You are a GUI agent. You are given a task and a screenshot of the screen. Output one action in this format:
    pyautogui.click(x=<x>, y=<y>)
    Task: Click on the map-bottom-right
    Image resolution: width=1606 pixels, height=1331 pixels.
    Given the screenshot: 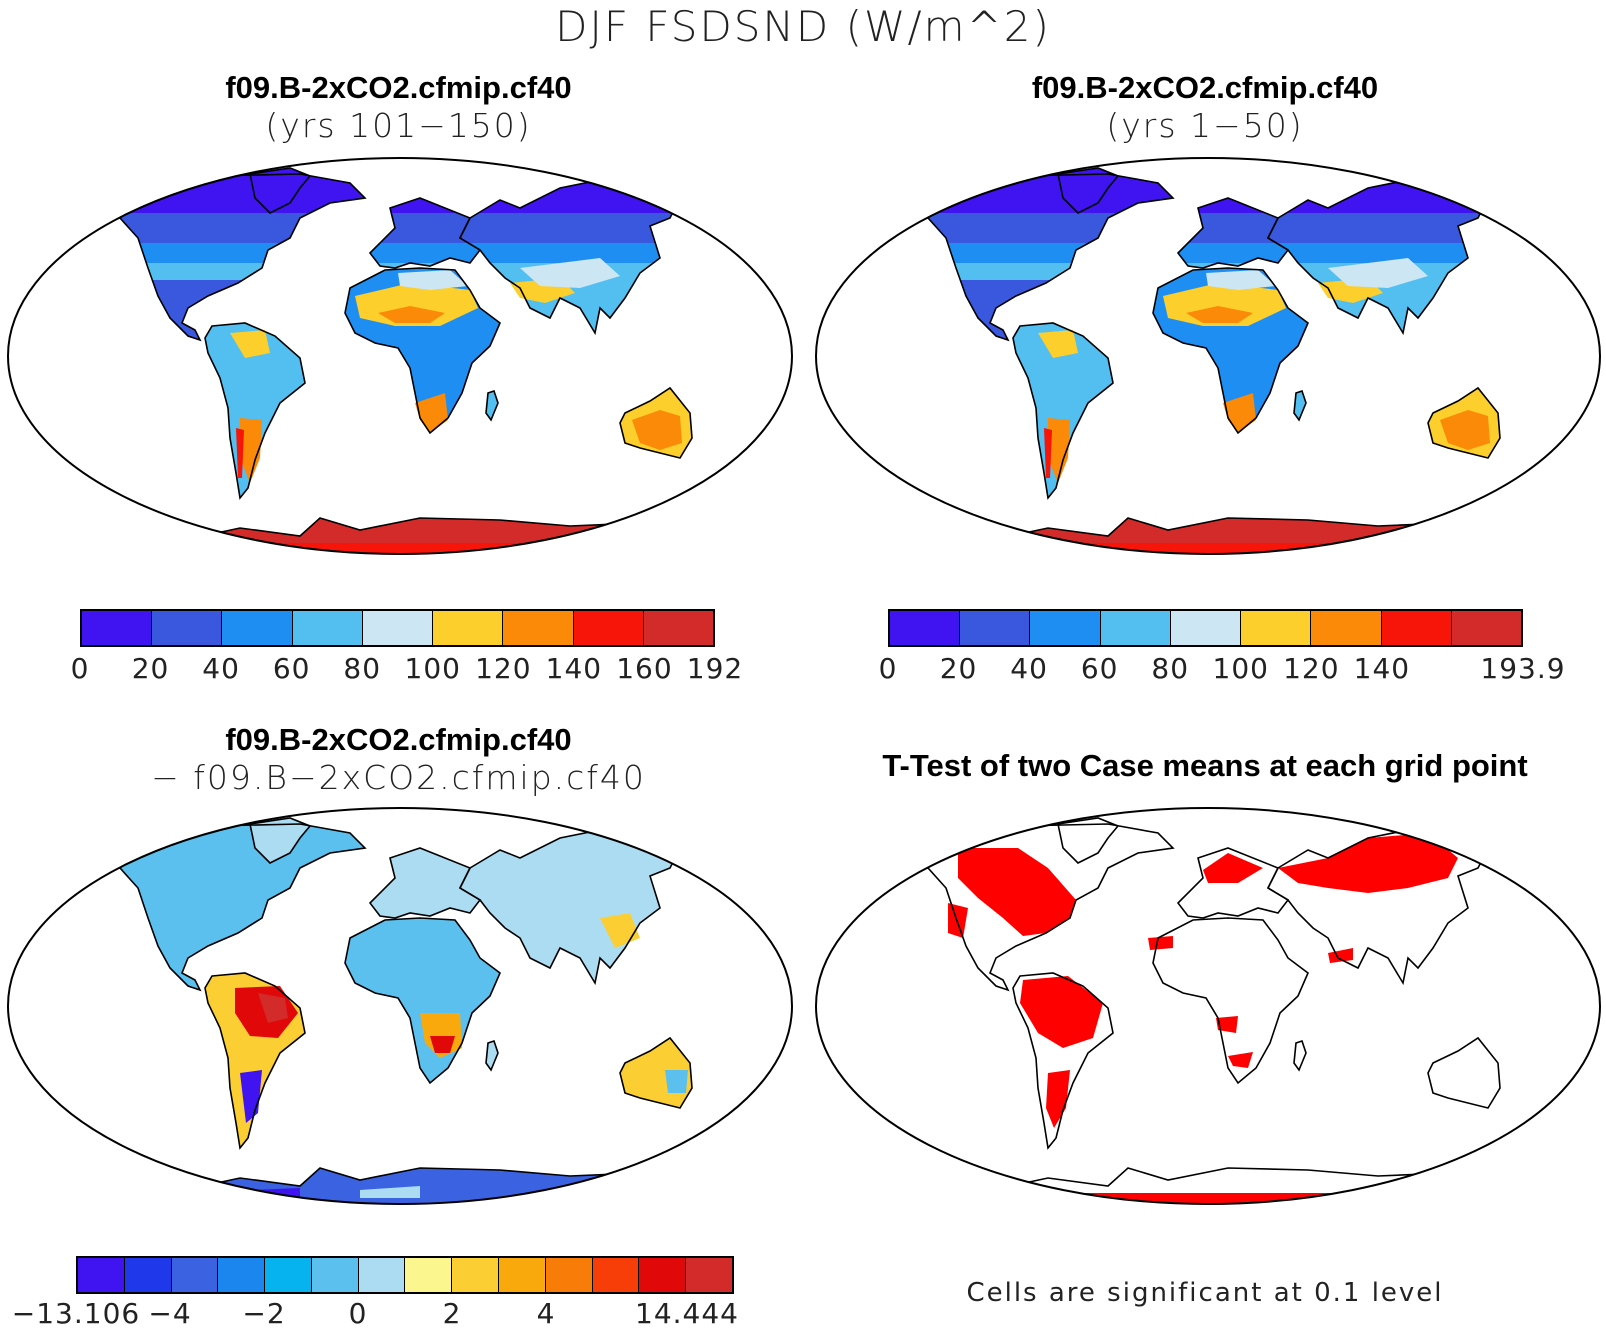 What is the action you would take?
    pyautogui.click(x=1208, y=1006)
    